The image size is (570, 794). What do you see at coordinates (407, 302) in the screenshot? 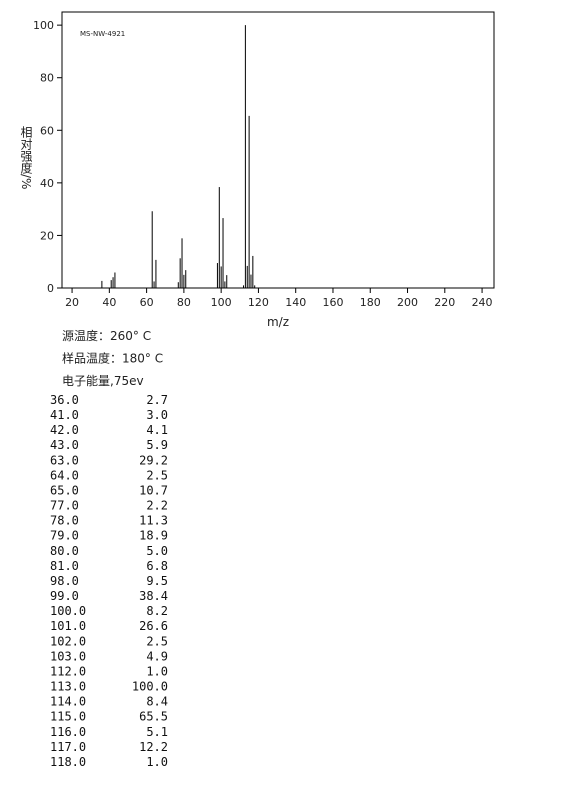
I see `x-tick-label: 200` at bounding box center [407, 302].